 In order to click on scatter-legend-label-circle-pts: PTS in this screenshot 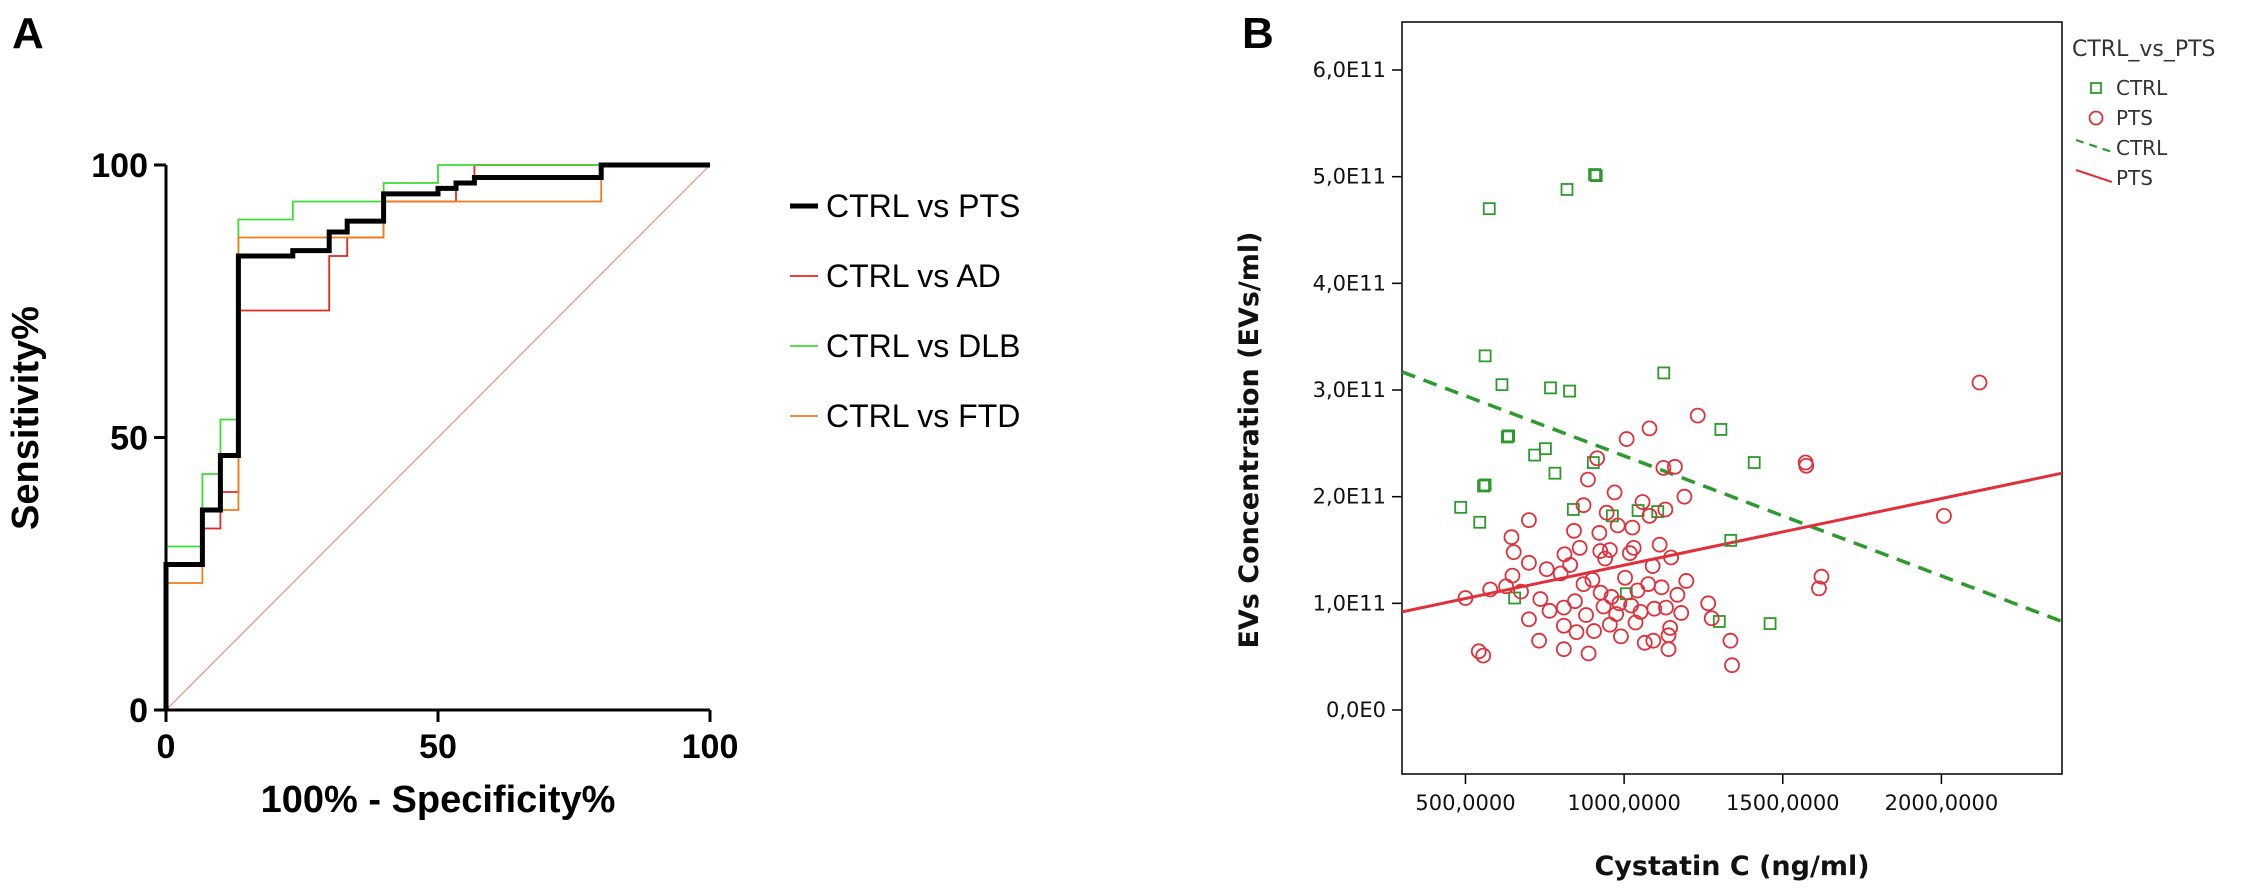, I will do `click(2134, 118)`.